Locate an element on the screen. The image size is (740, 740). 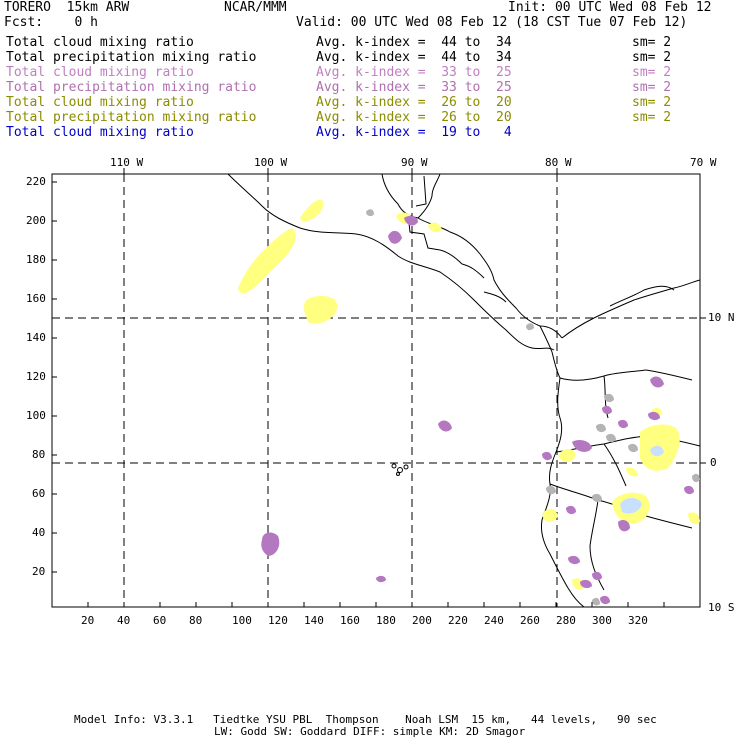
legend-field-7: Total cloud mixing ratio is located at coordinates (100, 132).